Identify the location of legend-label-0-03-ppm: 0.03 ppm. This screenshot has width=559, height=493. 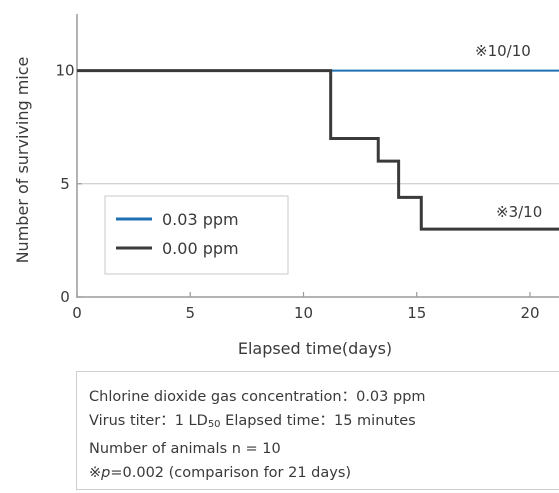
(200, 219).